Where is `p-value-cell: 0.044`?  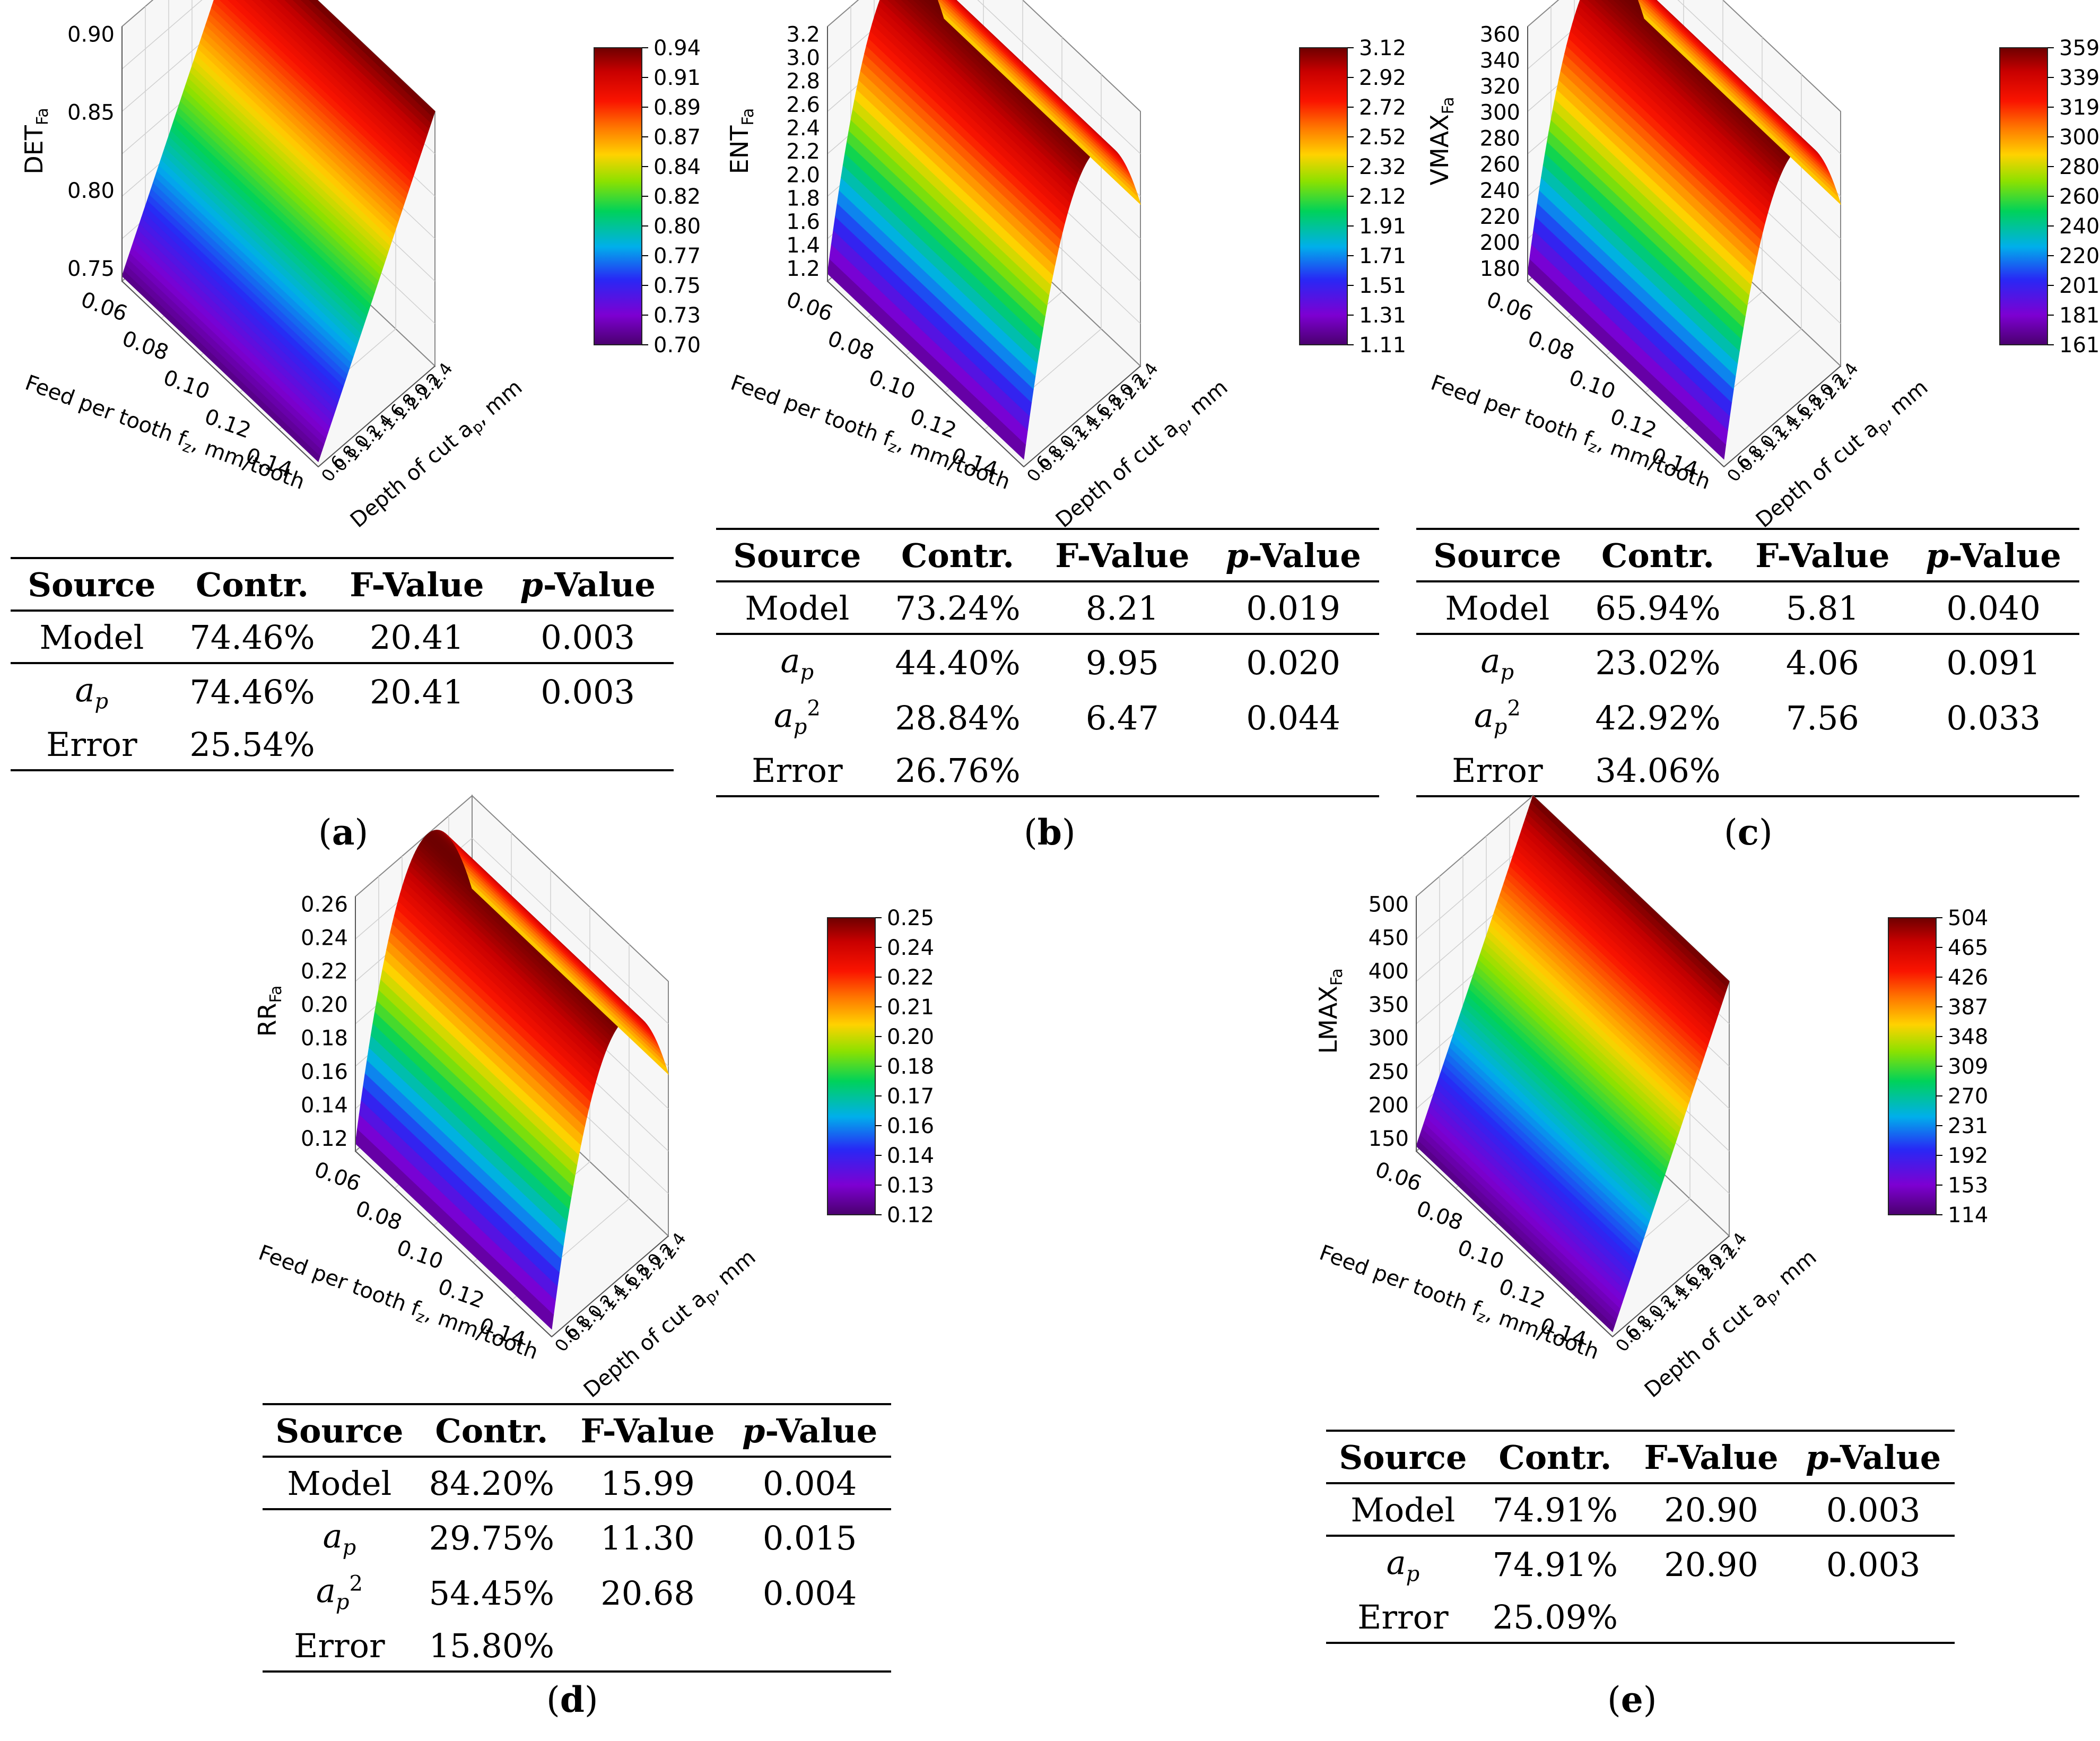
p-value-cell: 0.044 is located at coordinates (1293, 717).